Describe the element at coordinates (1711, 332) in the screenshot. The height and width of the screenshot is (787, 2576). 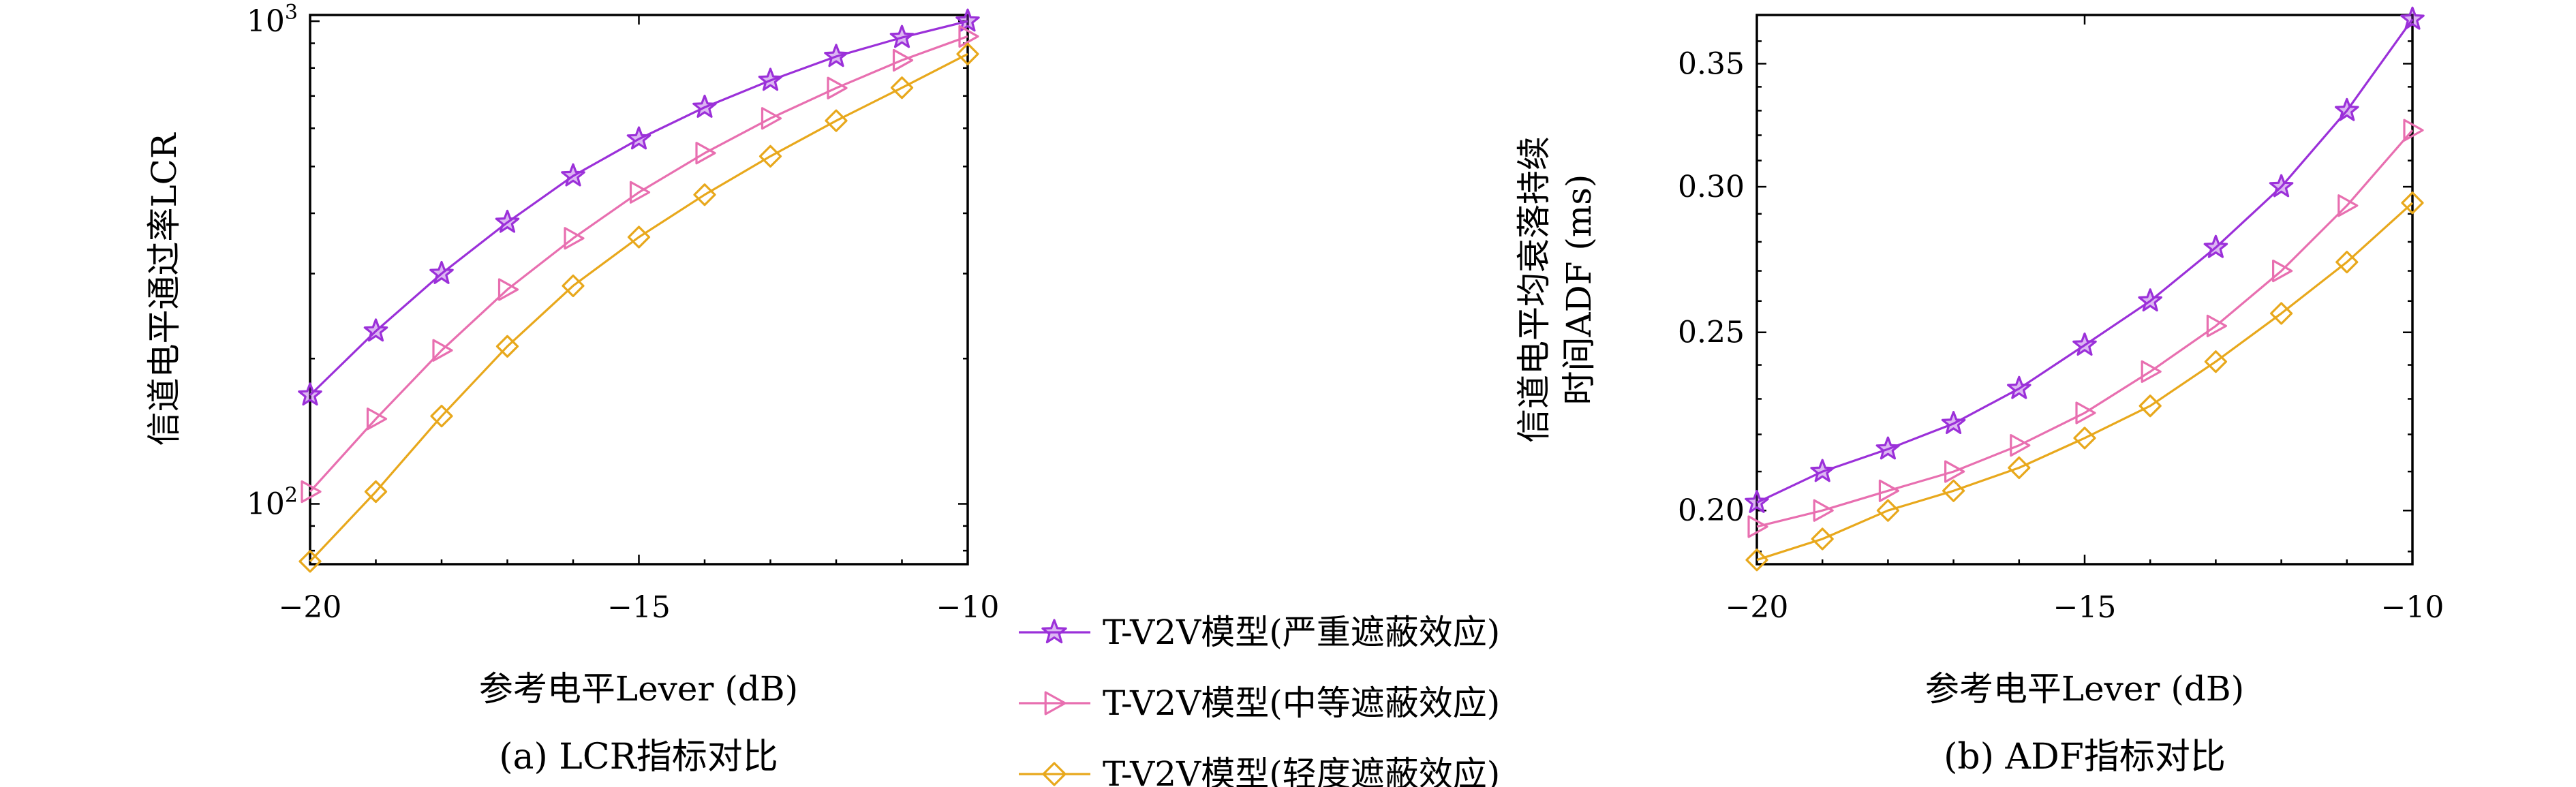
I see `y-tick-label: 0.25` at that location.